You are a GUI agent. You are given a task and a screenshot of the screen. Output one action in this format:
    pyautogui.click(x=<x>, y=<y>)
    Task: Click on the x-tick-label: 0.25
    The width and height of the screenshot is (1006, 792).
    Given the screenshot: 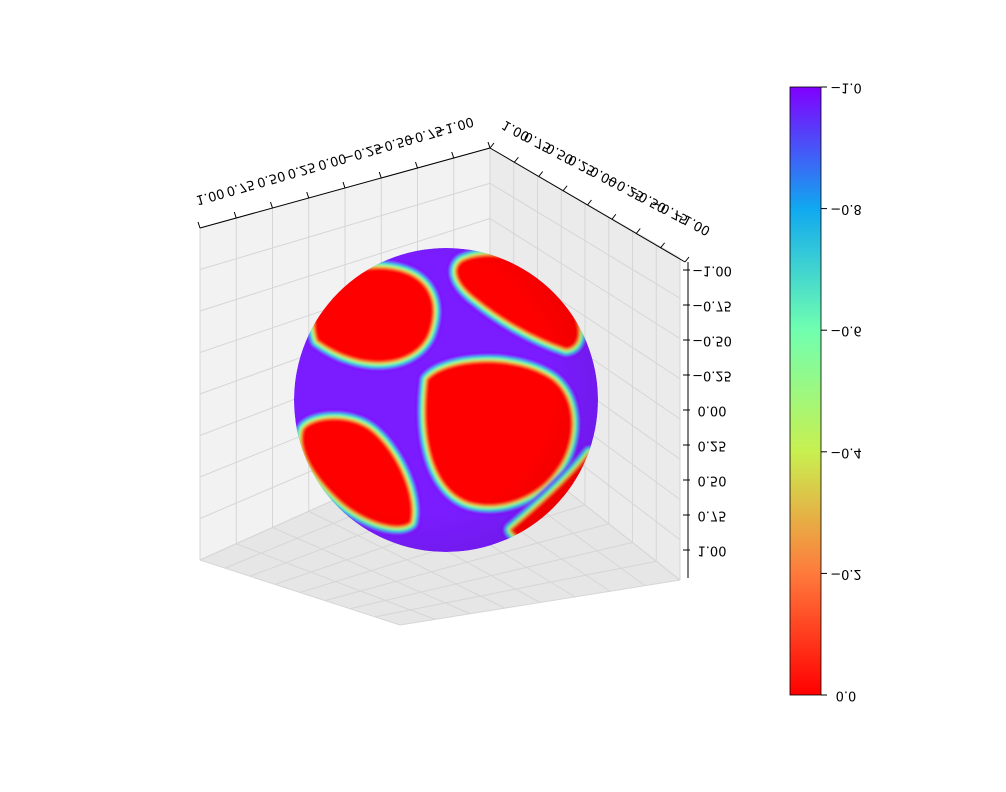 What is the action you would take?
    pyautogui.click(x=302, y=170)
    